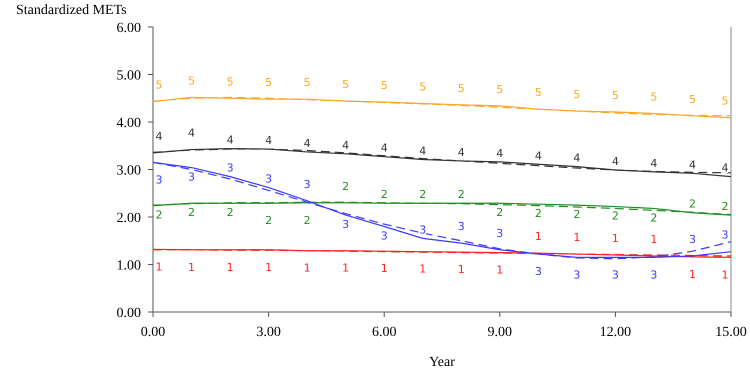  Describe the element at coordinates (128, 28) in the screenshot. I see `y-tick-label: 6.00` at that location.